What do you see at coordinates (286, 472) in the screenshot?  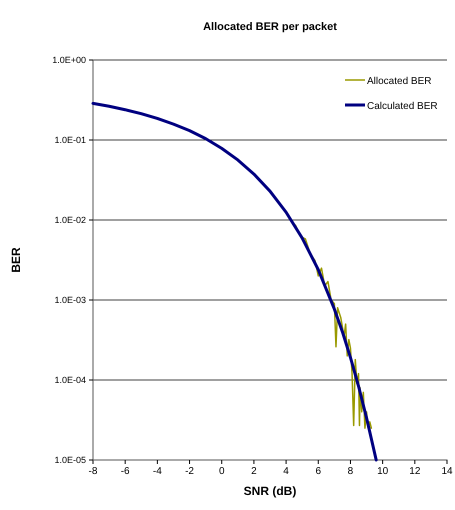 I see `x-tick-label: 4` at bounding box center [286, 472].